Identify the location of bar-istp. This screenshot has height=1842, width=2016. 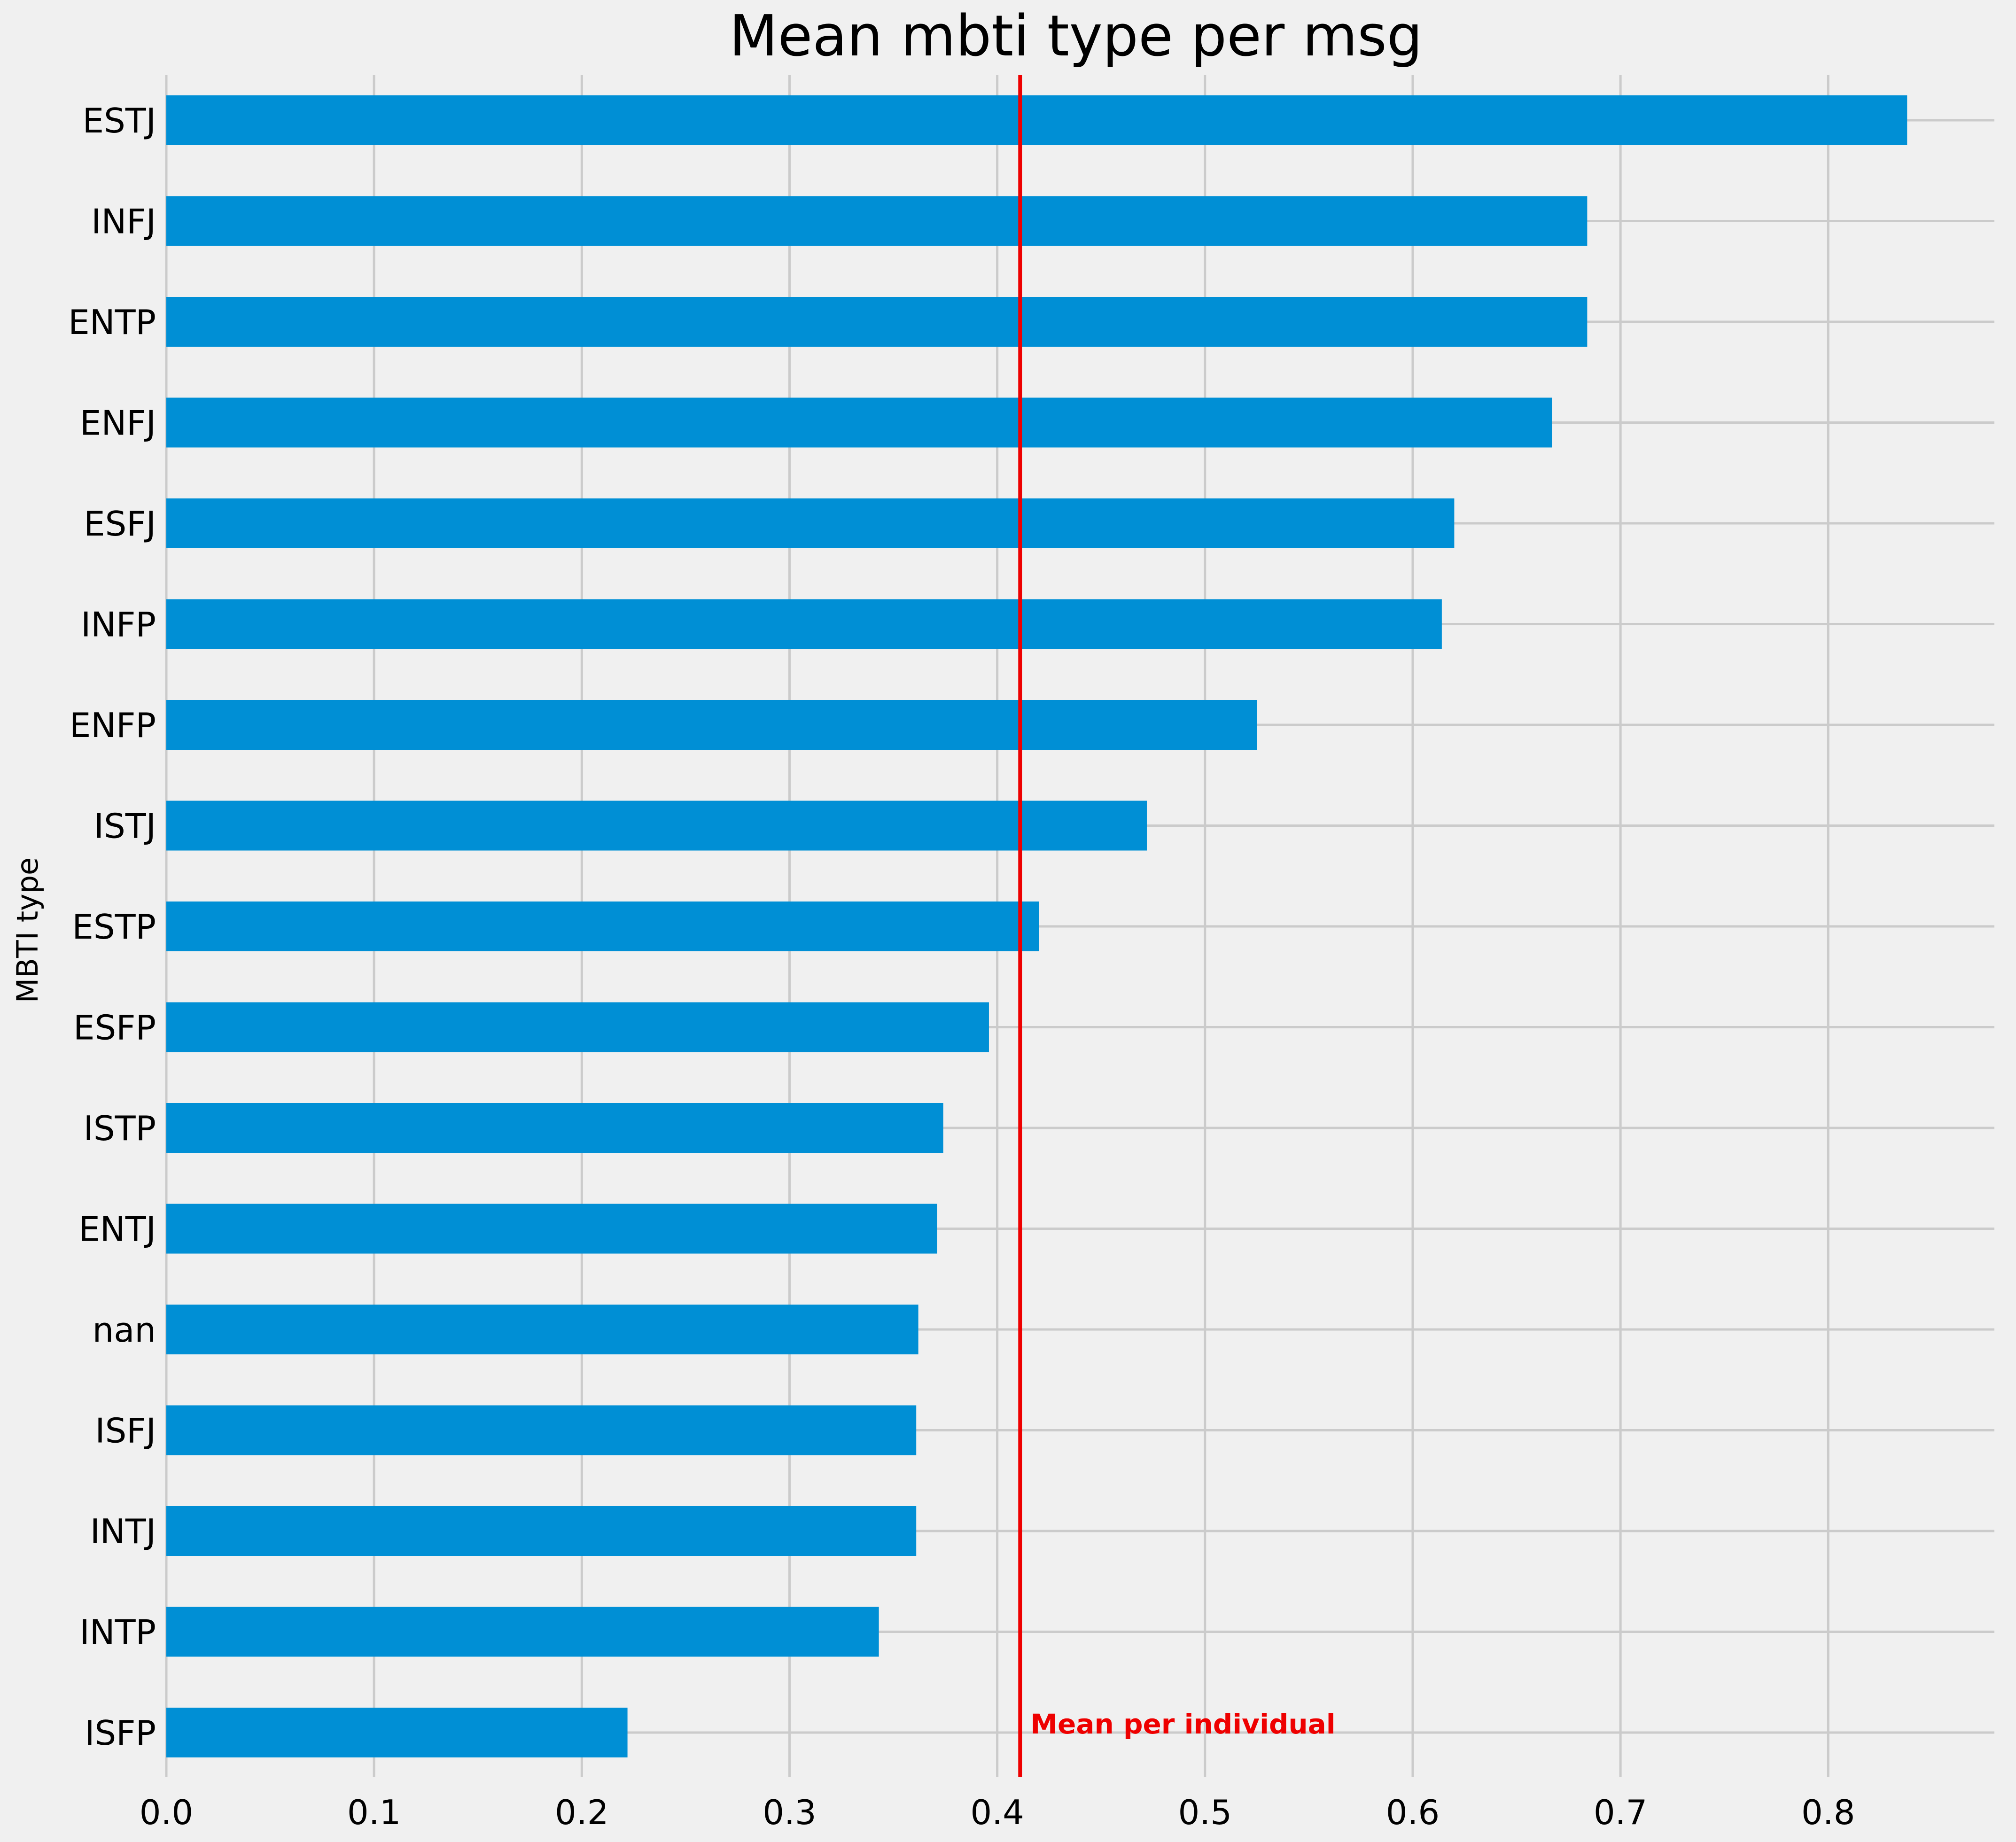
(554, 1128).